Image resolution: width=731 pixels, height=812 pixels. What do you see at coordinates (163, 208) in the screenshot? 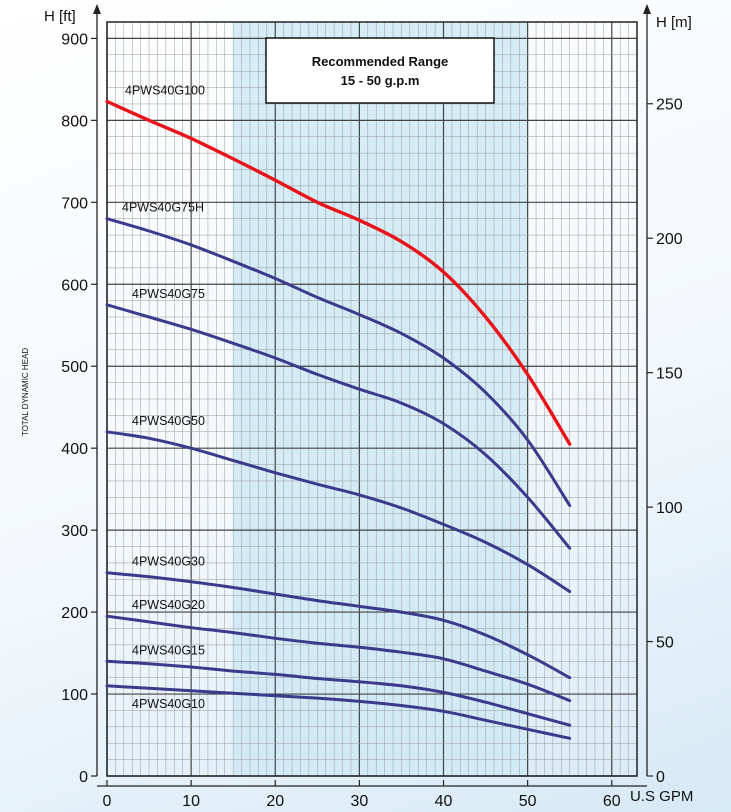
I see `series-label-4pws40g75h: 4PWS40G75H` at bounding box center [163, 208].